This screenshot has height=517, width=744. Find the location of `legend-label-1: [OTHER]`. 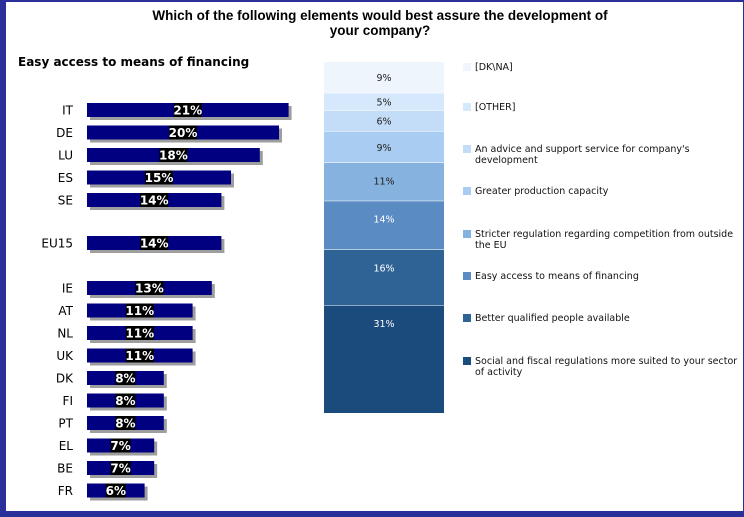

legend-label-1: [OTHER] is located at coordinates (495, 107).